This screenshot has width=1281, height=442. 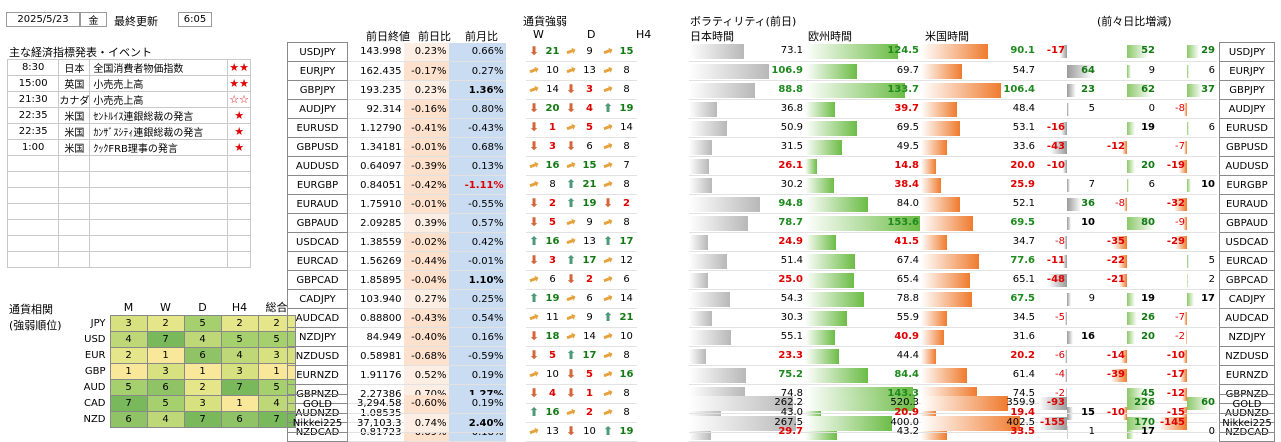 I want to click on vol-jp-cell: 78.7, so click(x=747, y=222).